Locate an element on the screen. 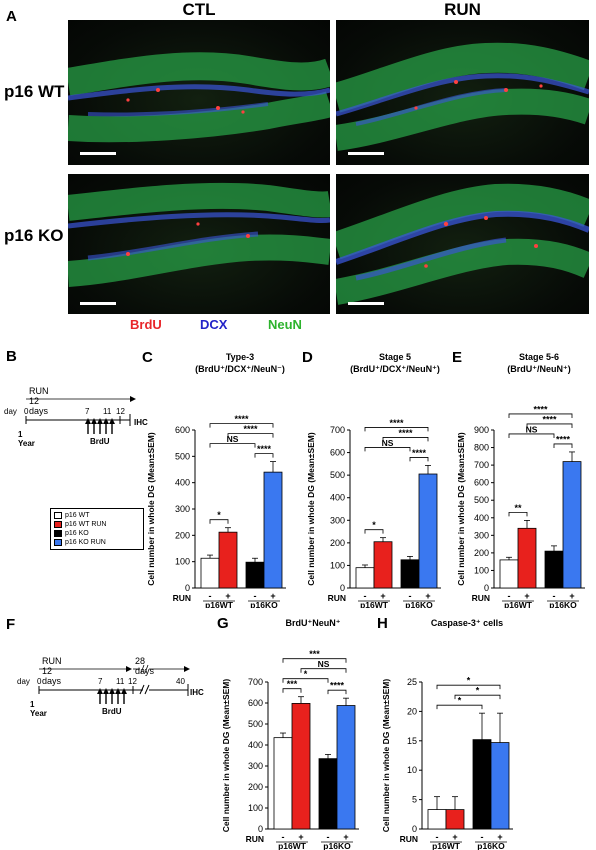 This screenshot has width=596, height=850. stain-label-neun: NeuN is located at coordinates (285, 324).